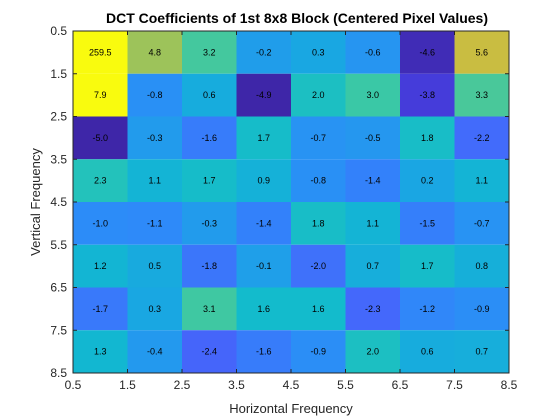 The width and height of the screenshot is (560, 420). Describe the element at coordinates (209, 95) in the screenshot. I see `cell-value-label: 0.6` at that location.